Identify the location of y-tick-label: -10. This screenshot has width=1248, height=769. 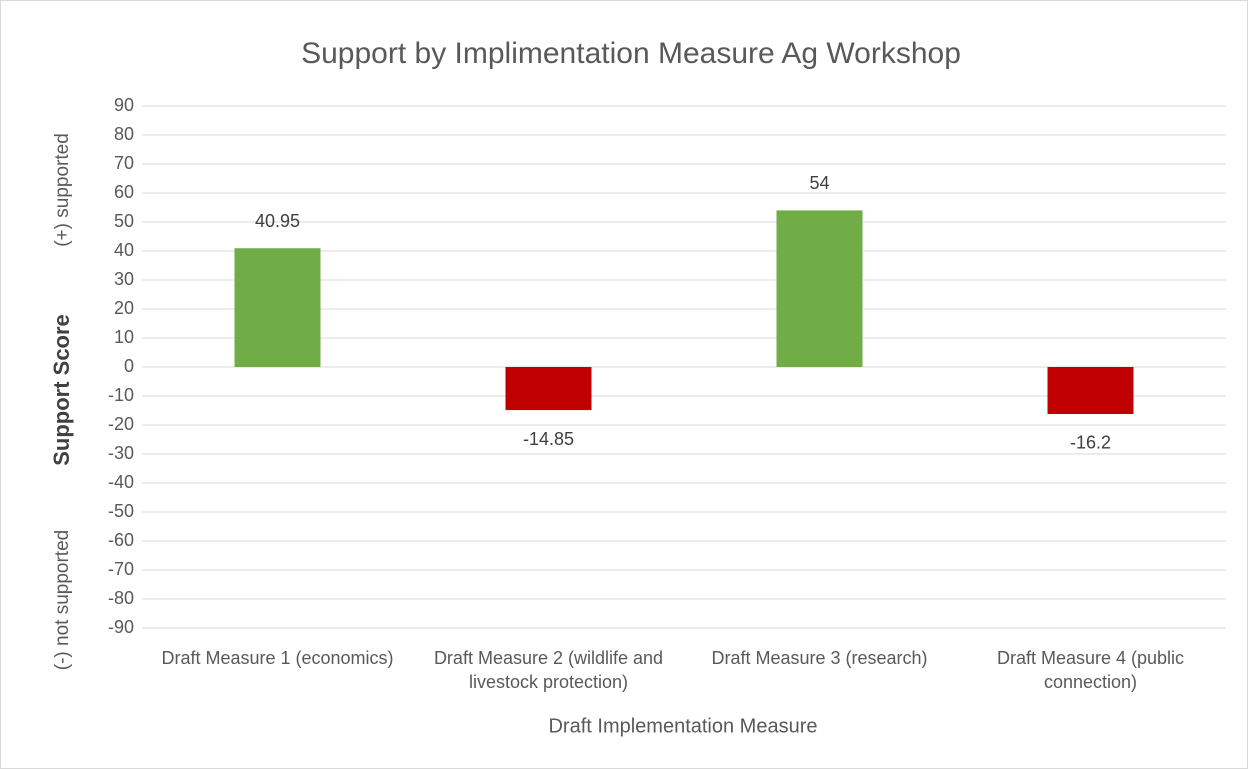
(121, 395).